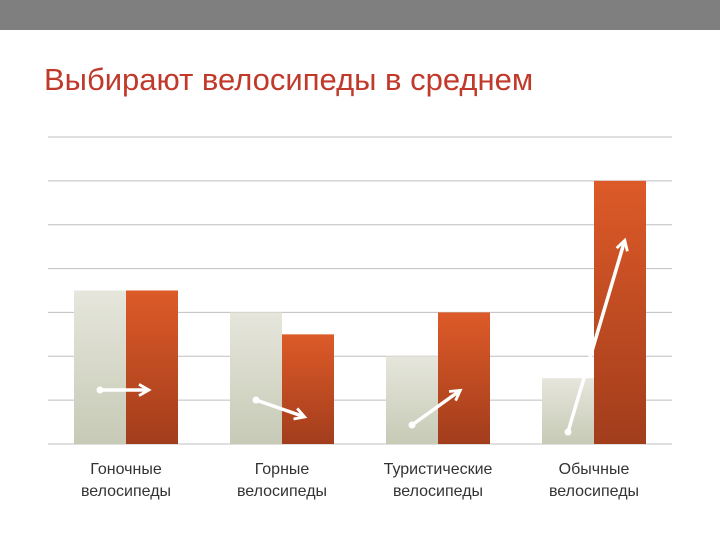  I want to click on category-label: Гоночные, so click(126, 469).